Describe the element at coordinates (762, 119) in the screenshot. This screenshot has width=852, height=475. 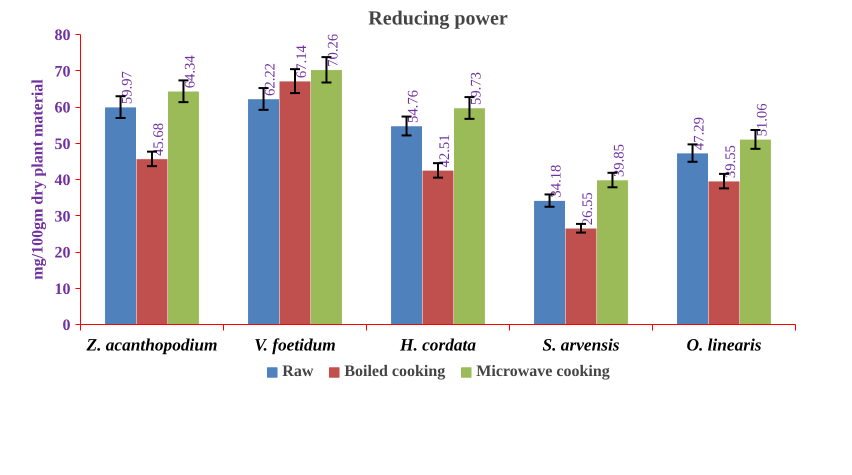
I see `data-label: 51.06` at that location.